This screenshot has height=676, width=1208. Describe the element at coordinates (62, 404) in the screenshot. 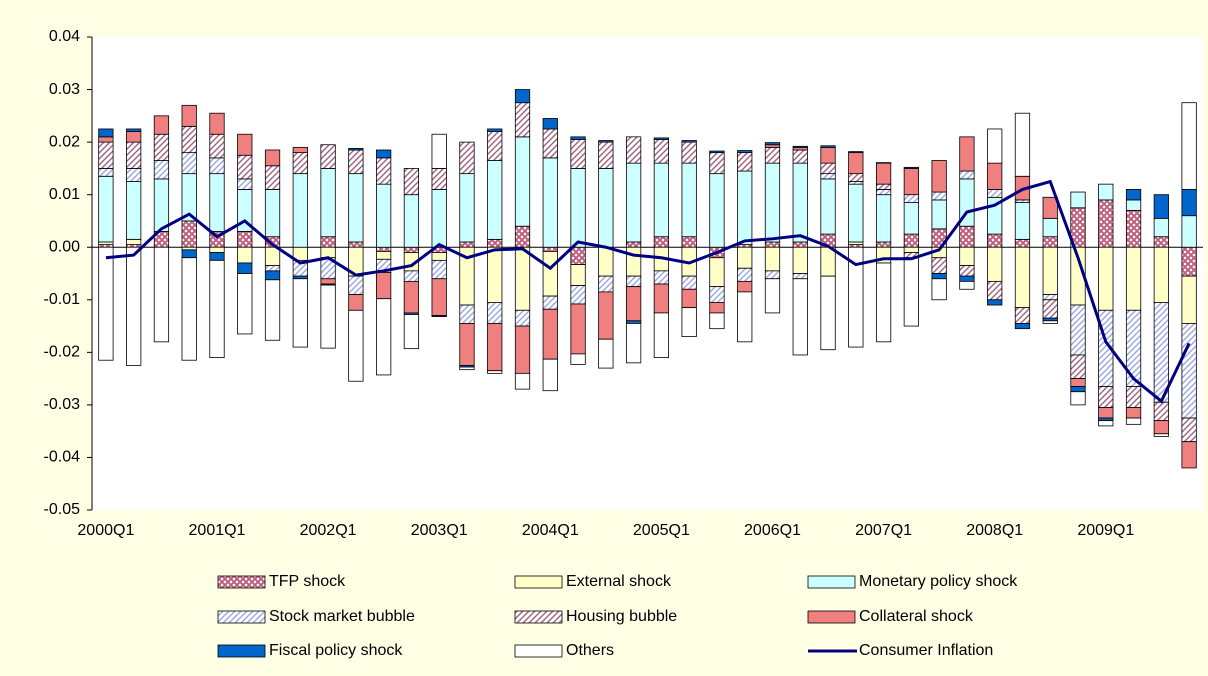

I see `y-tick-label: -0.03` at that location.